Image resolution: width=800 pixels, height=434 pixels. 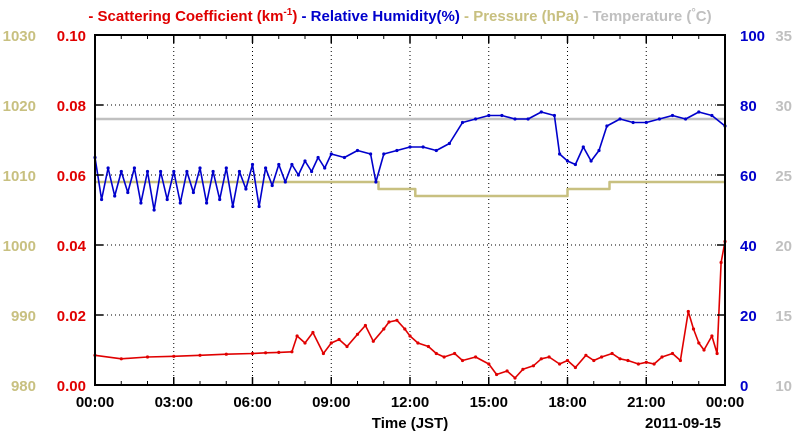 I want to click on x-tick-label: 12:00, so click(x=410, y=402).